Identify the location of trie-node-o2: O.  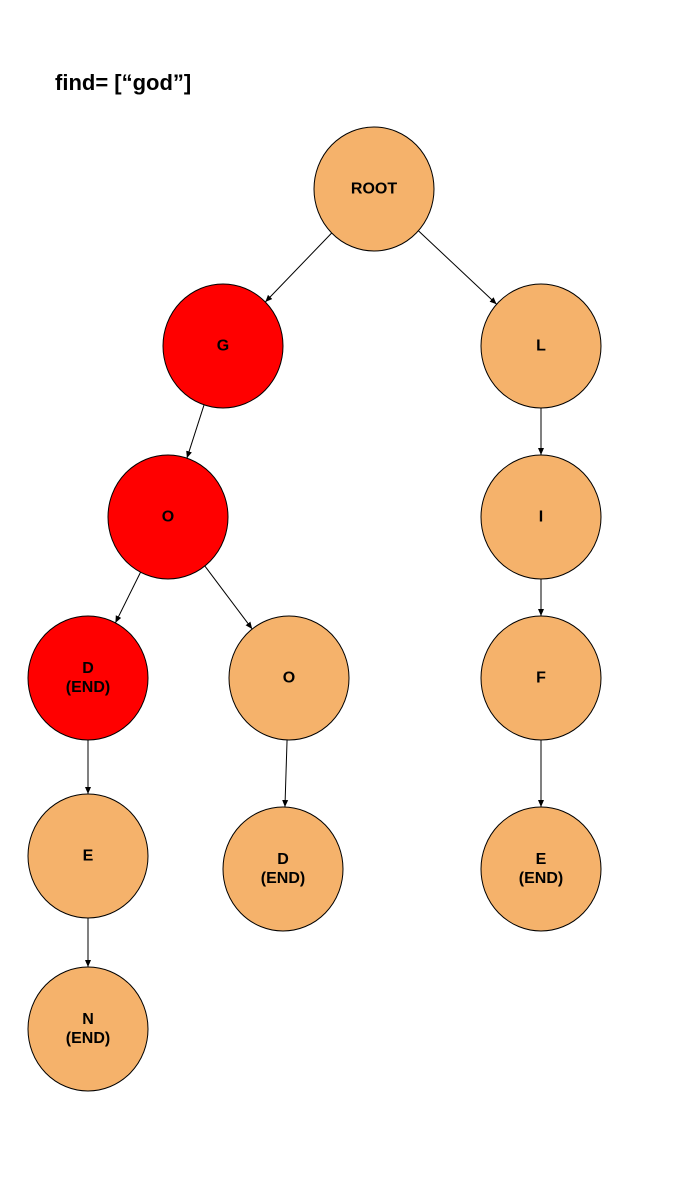
(289, 678).